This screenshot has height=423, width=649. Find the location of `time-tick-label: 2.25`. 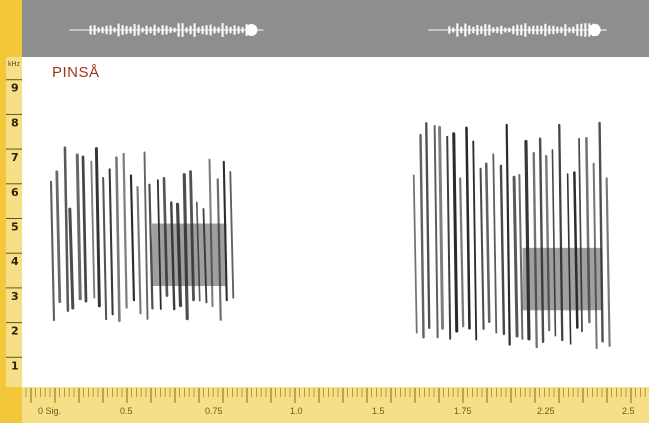

time-tick-label: 2.25 is located at coordinates (546, 411).